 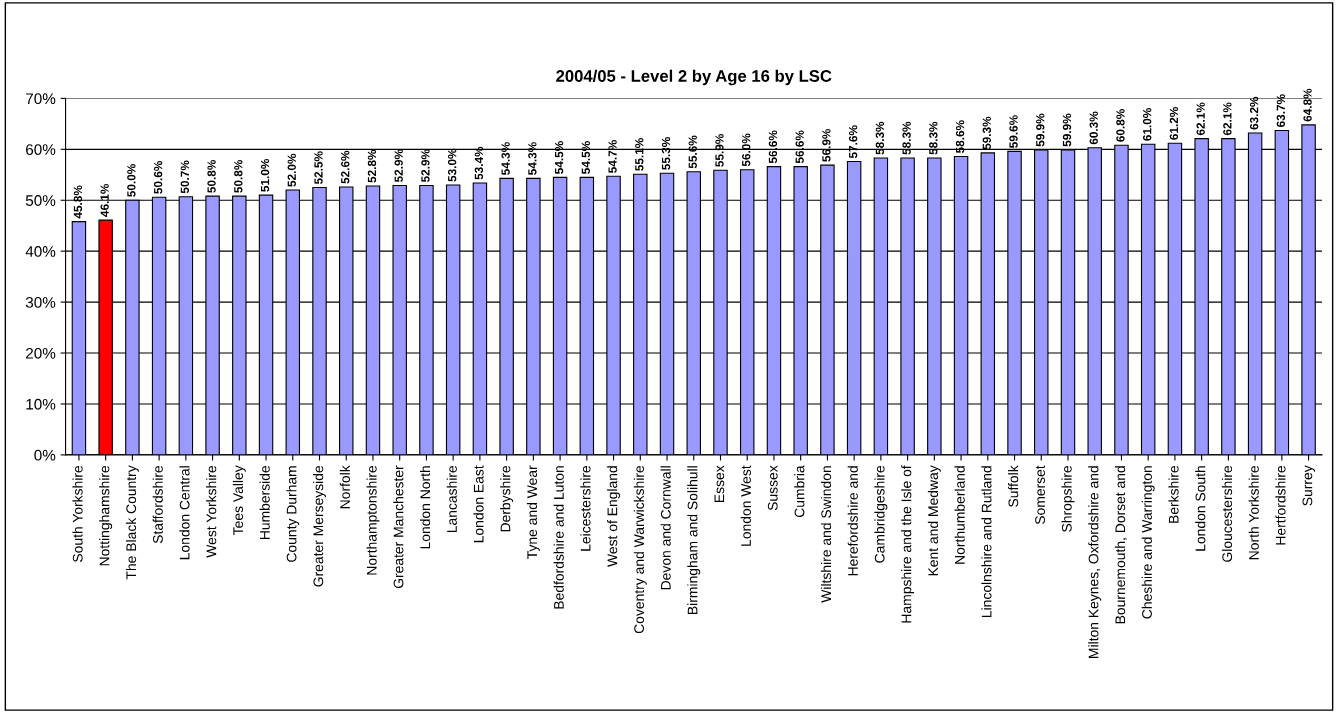 What do you see at coordinates (40, 302) in the screenshot?
I see `y-tick-label: 30%` at bounding box center [40, 302].